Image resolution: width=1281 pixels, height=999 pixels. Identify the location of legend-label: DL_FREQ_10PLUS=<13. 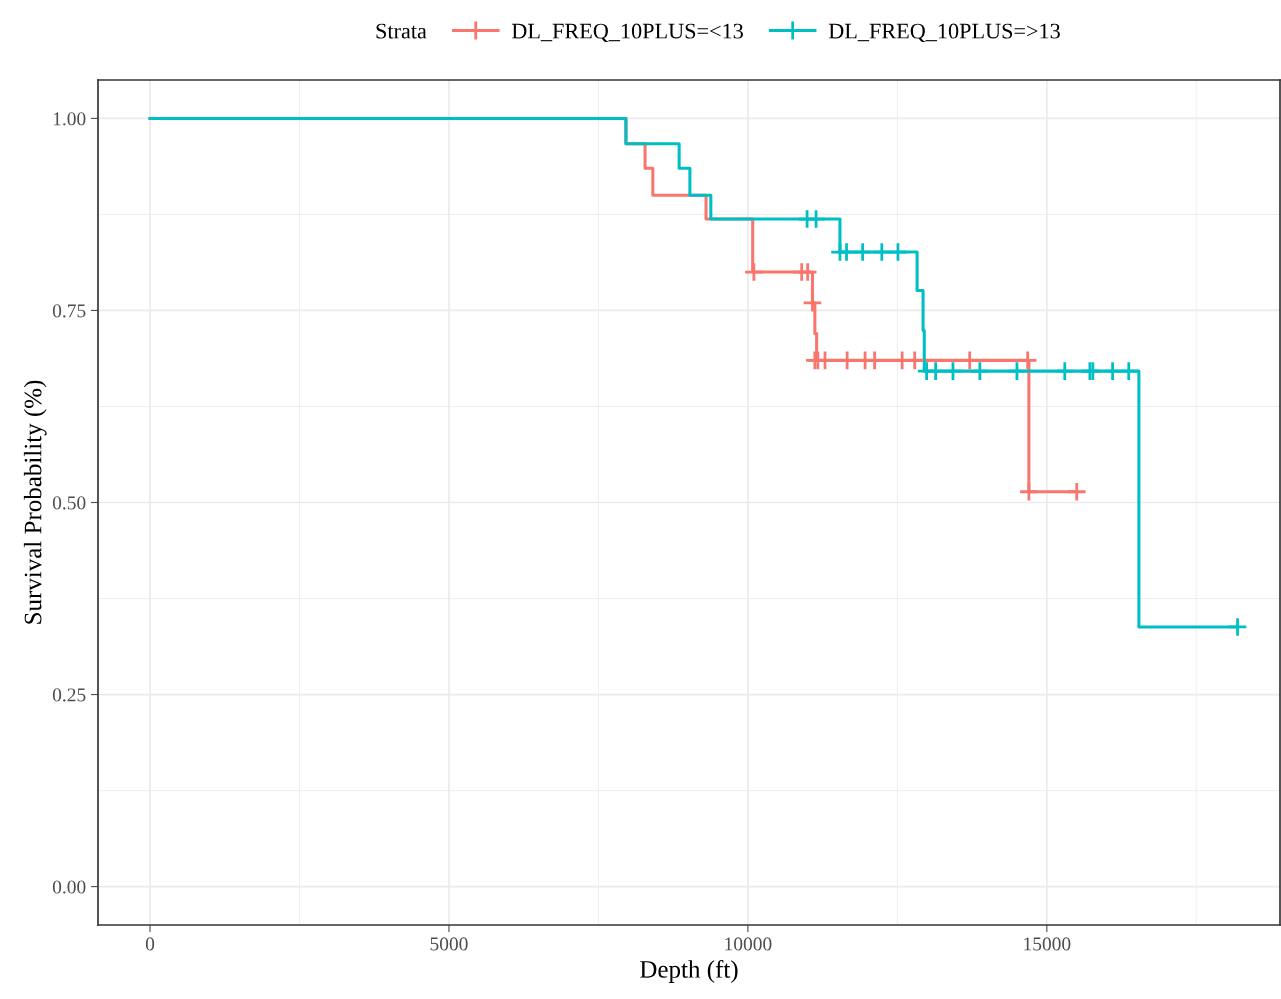
(627, 32).